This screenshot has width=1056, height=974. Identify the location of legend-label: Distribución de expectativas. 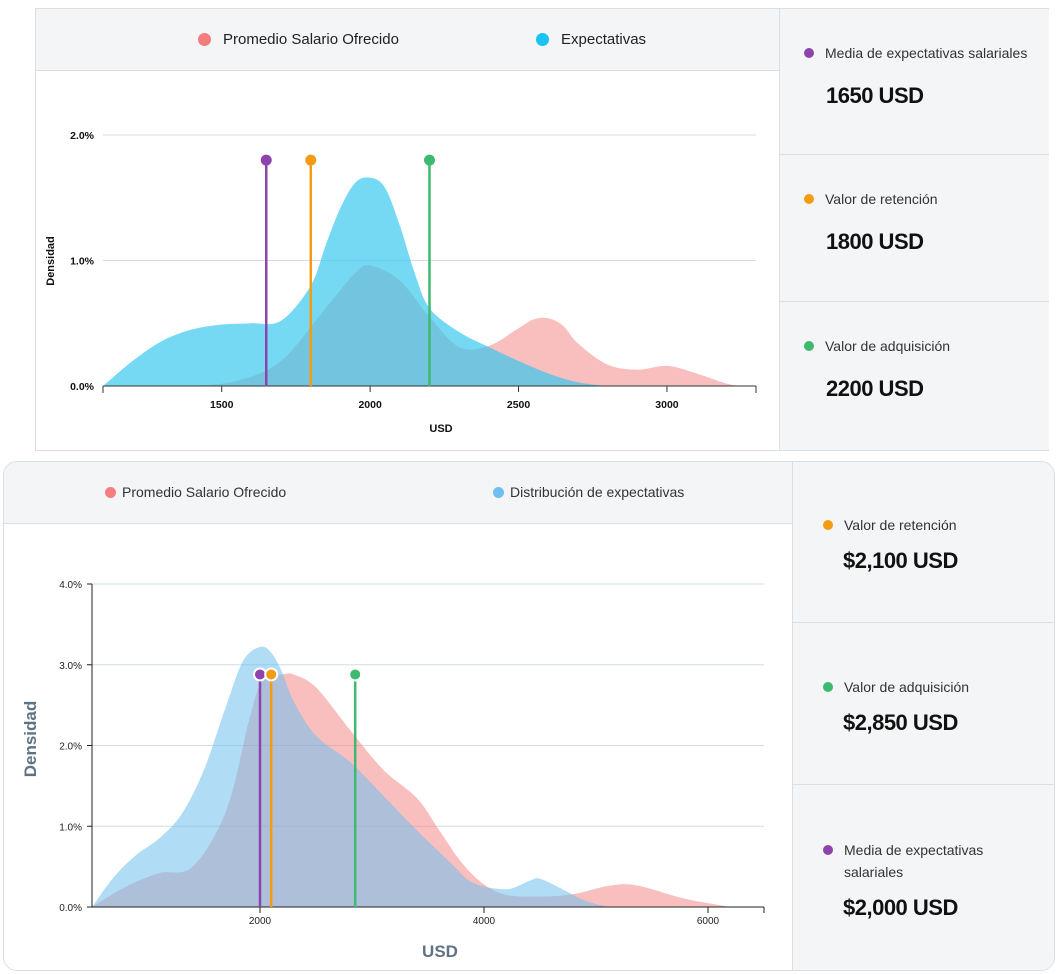
(597, 492).